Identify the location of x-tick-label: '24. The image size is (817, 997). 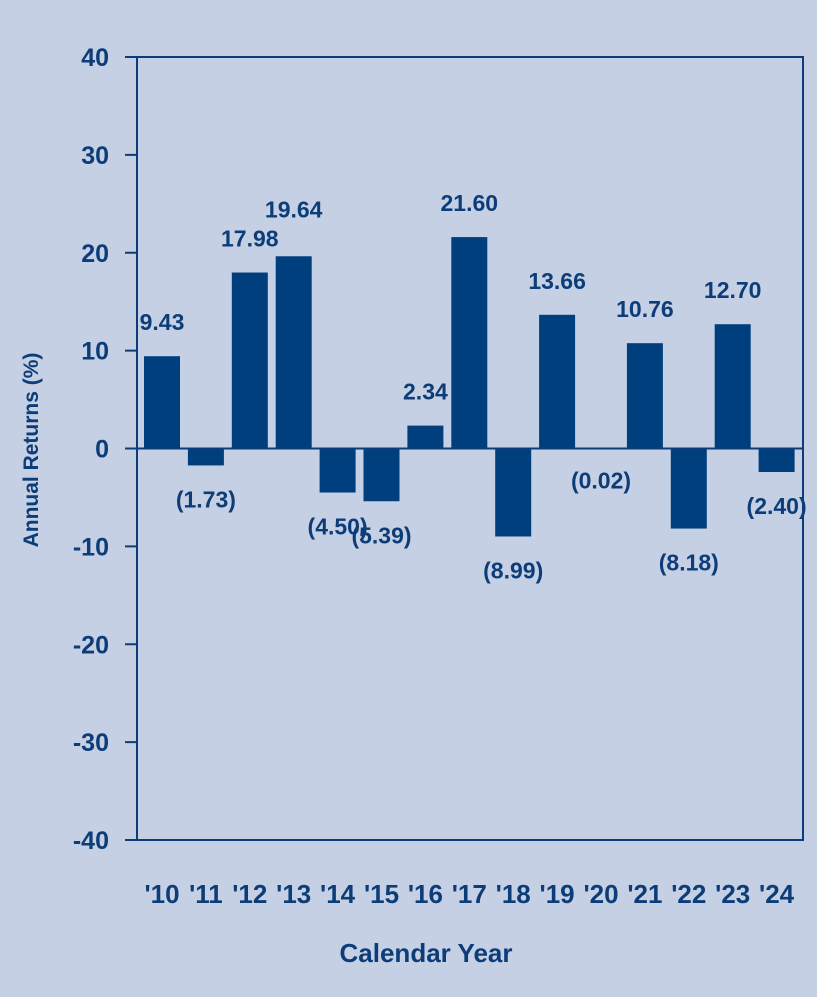
(777, 894).